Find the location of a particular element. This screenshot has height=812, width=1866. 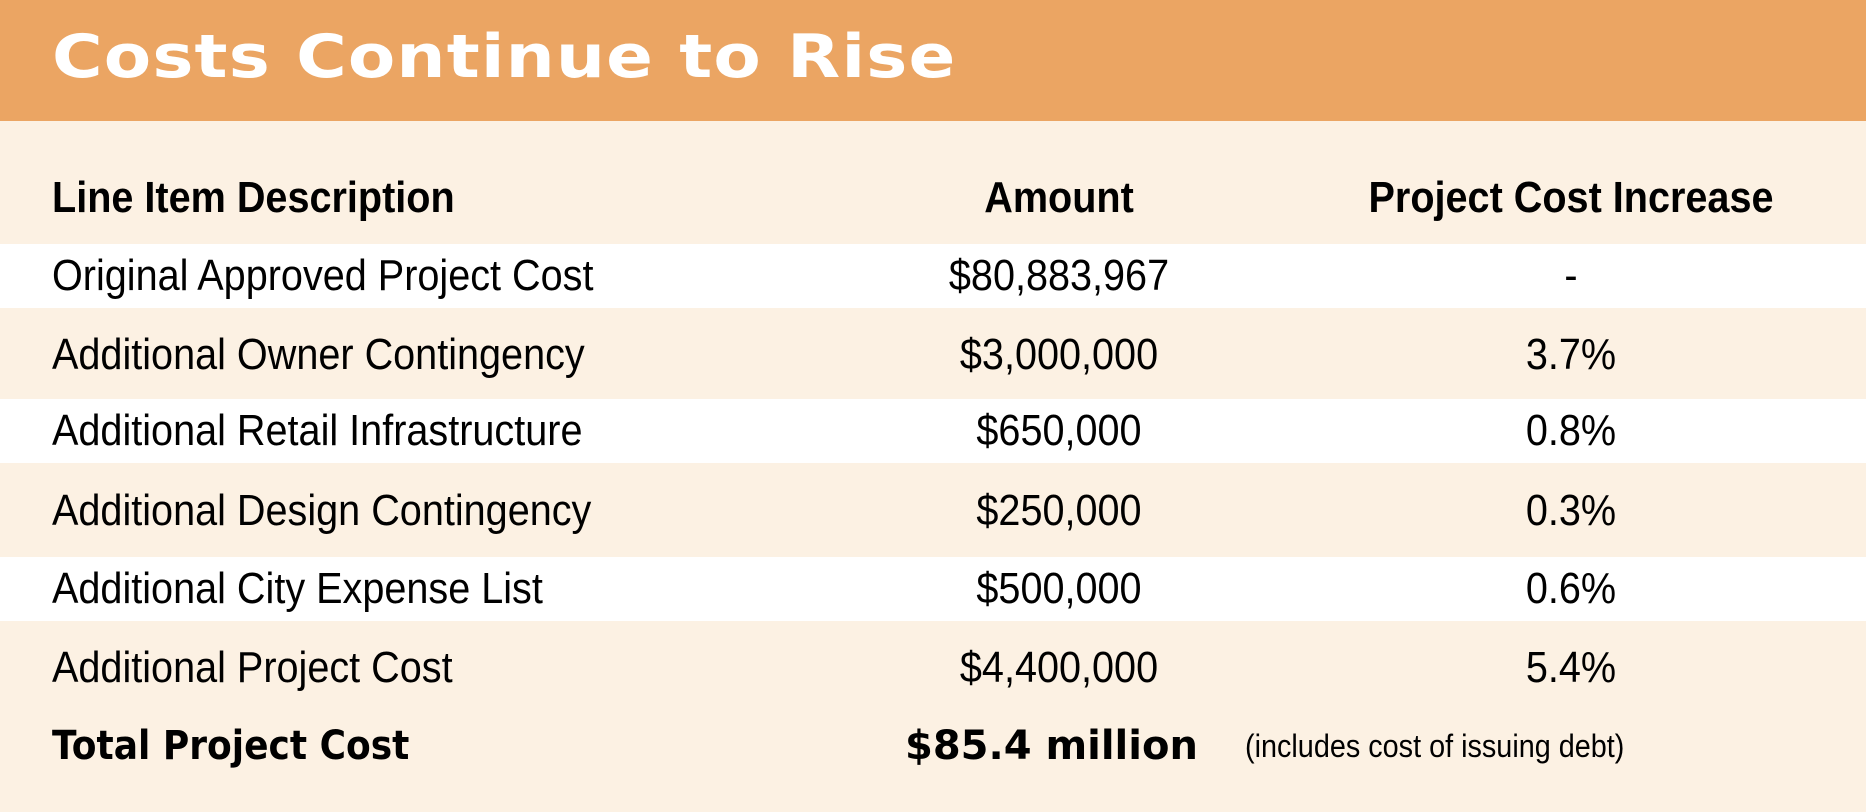

title-banner: Costs Continue to Rise is located at coordinates (933, 60).